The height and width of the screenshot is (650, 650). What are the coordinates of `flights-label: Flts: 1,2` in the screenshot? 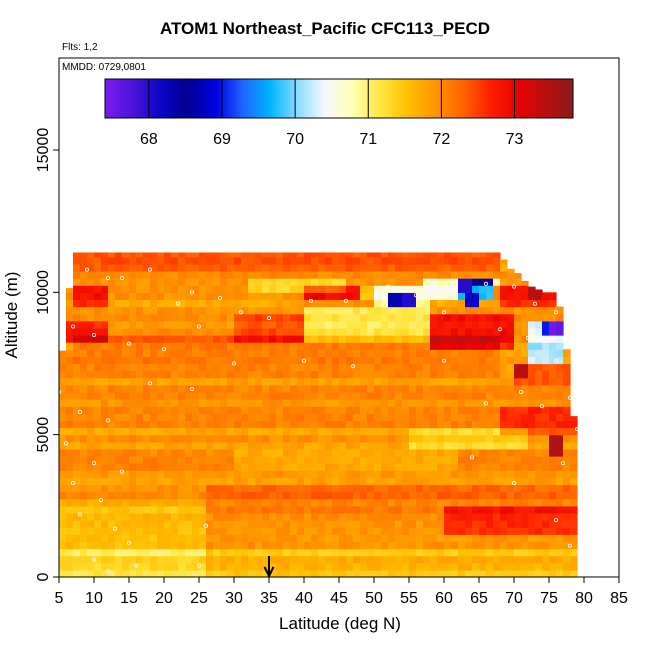 It's located at (80, 47).